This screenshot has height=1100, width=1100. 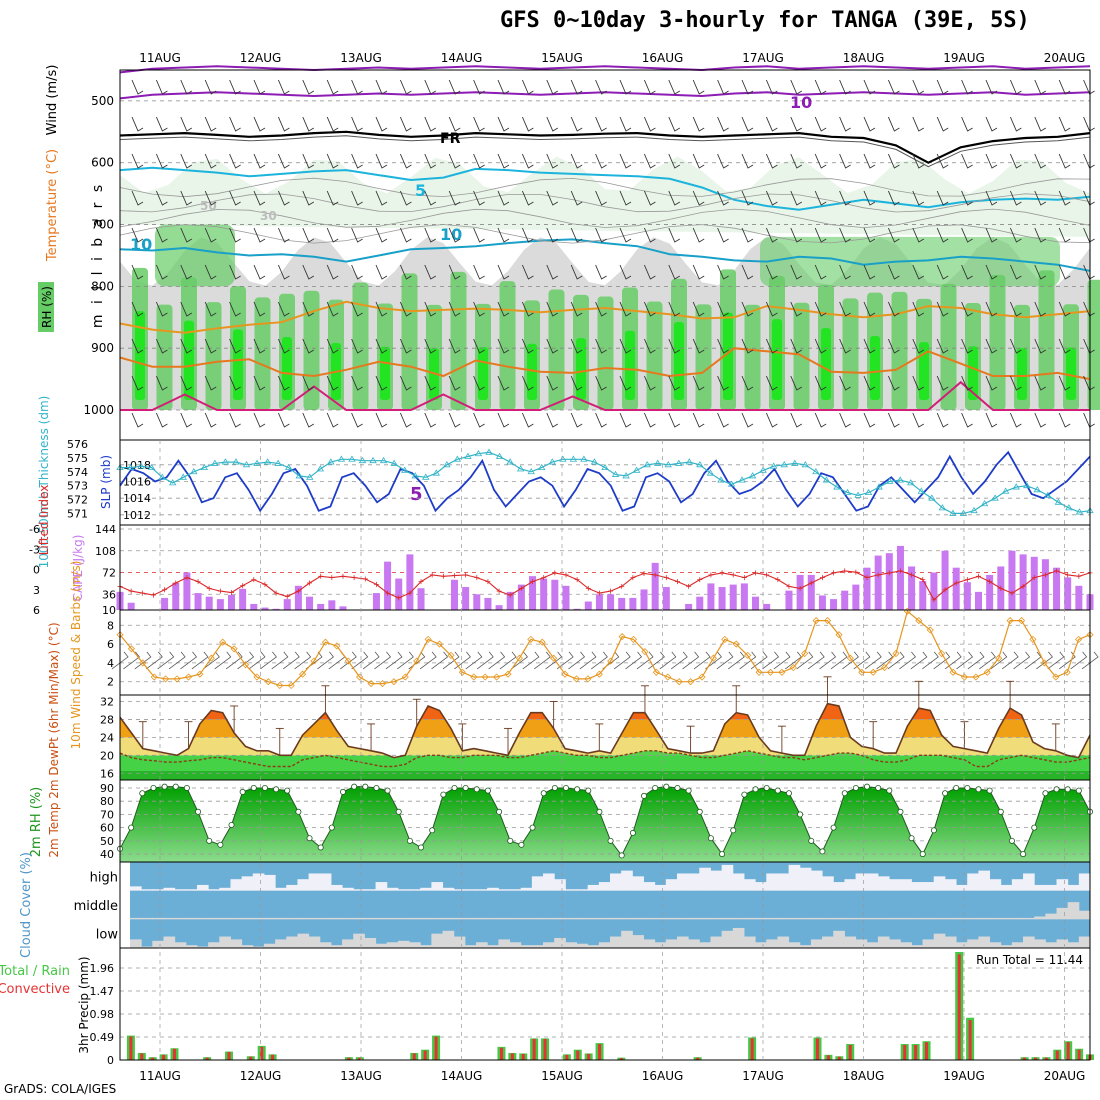 I want to click on date-label-top: 11AUG, so click(x=160, y=58).